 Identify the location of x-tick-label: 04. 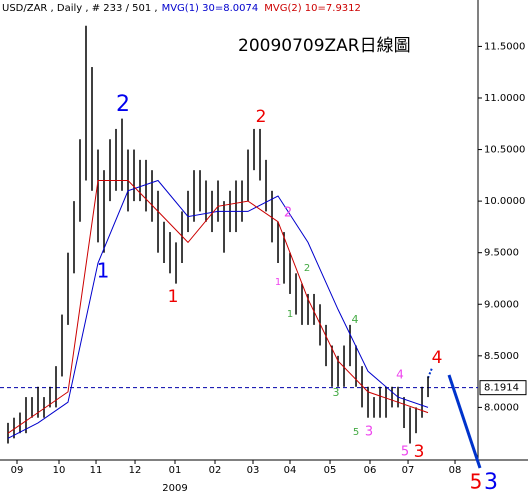
(290, 470).